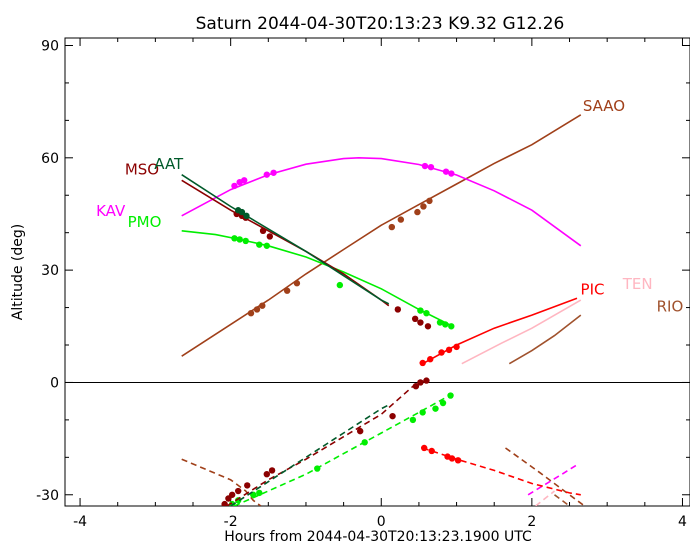 The image size is (690, 545). I want to click on y-tick-label: 0, so click(54, 383).